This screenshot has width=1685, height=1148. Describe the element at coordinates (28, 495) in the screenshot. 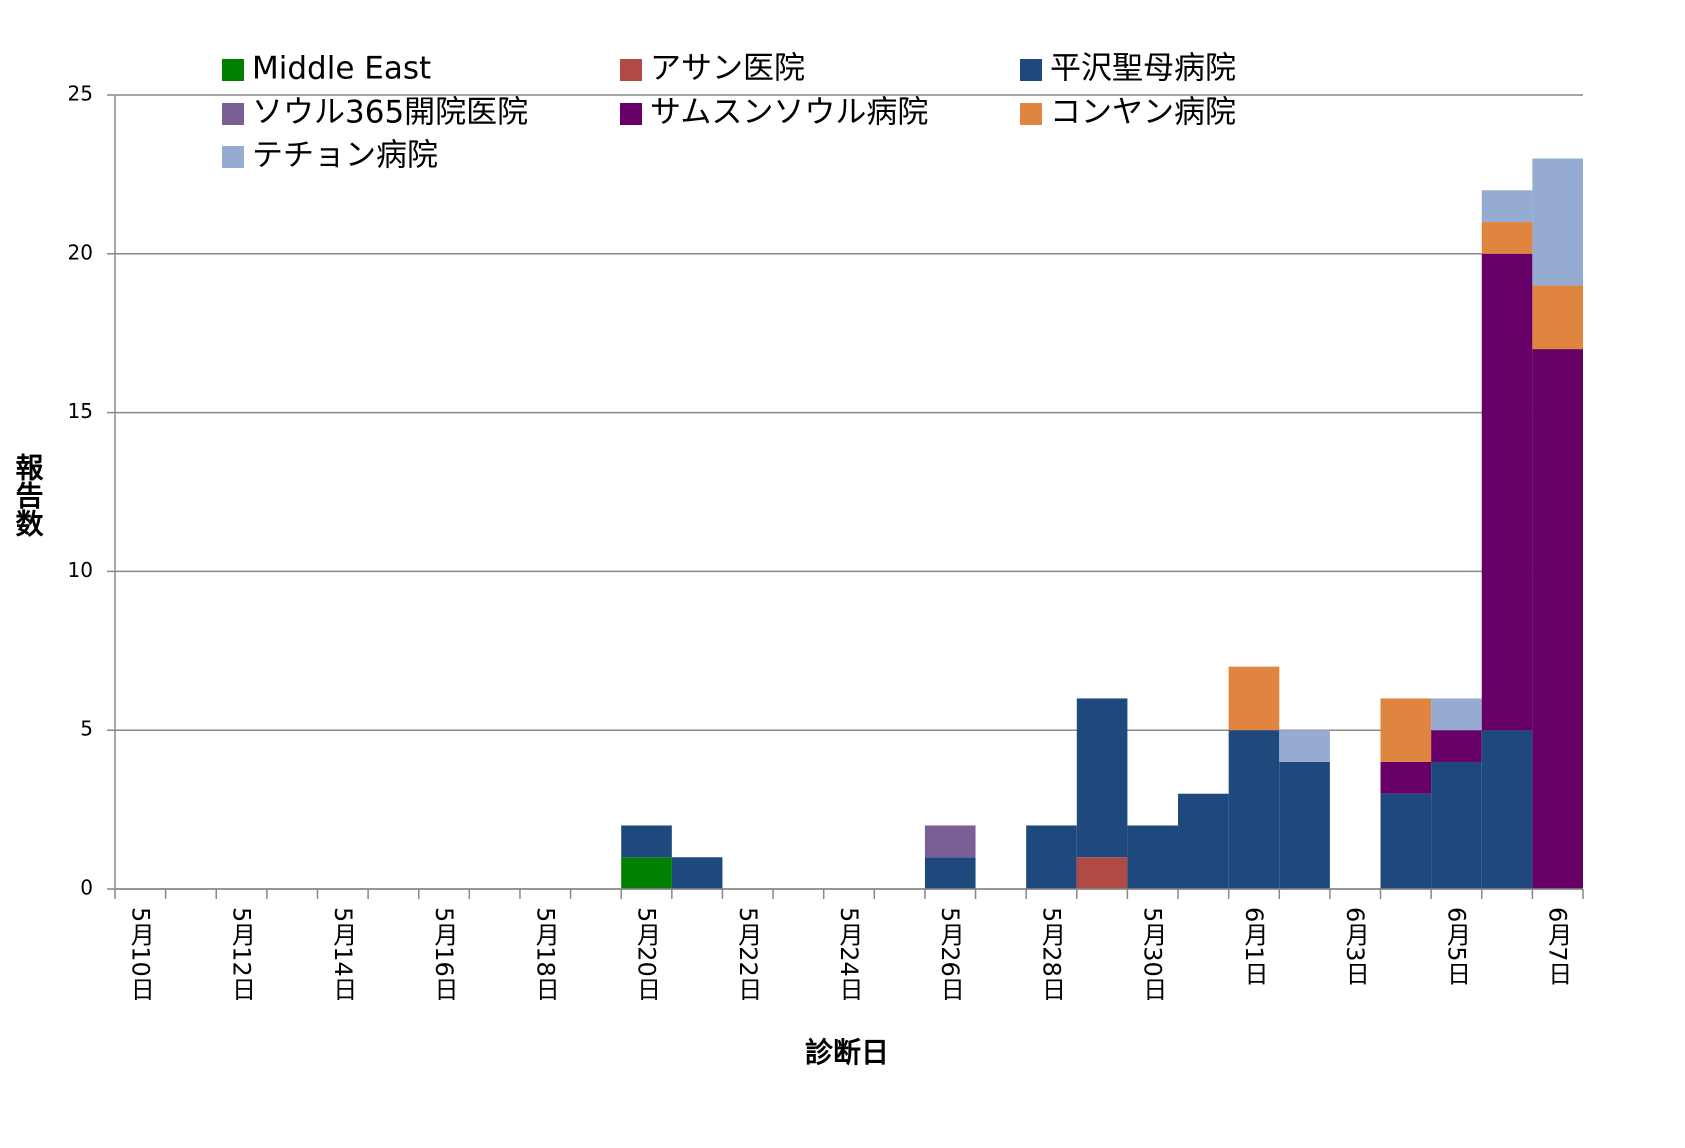

I see `y-axis-label: 報告数` at that location.